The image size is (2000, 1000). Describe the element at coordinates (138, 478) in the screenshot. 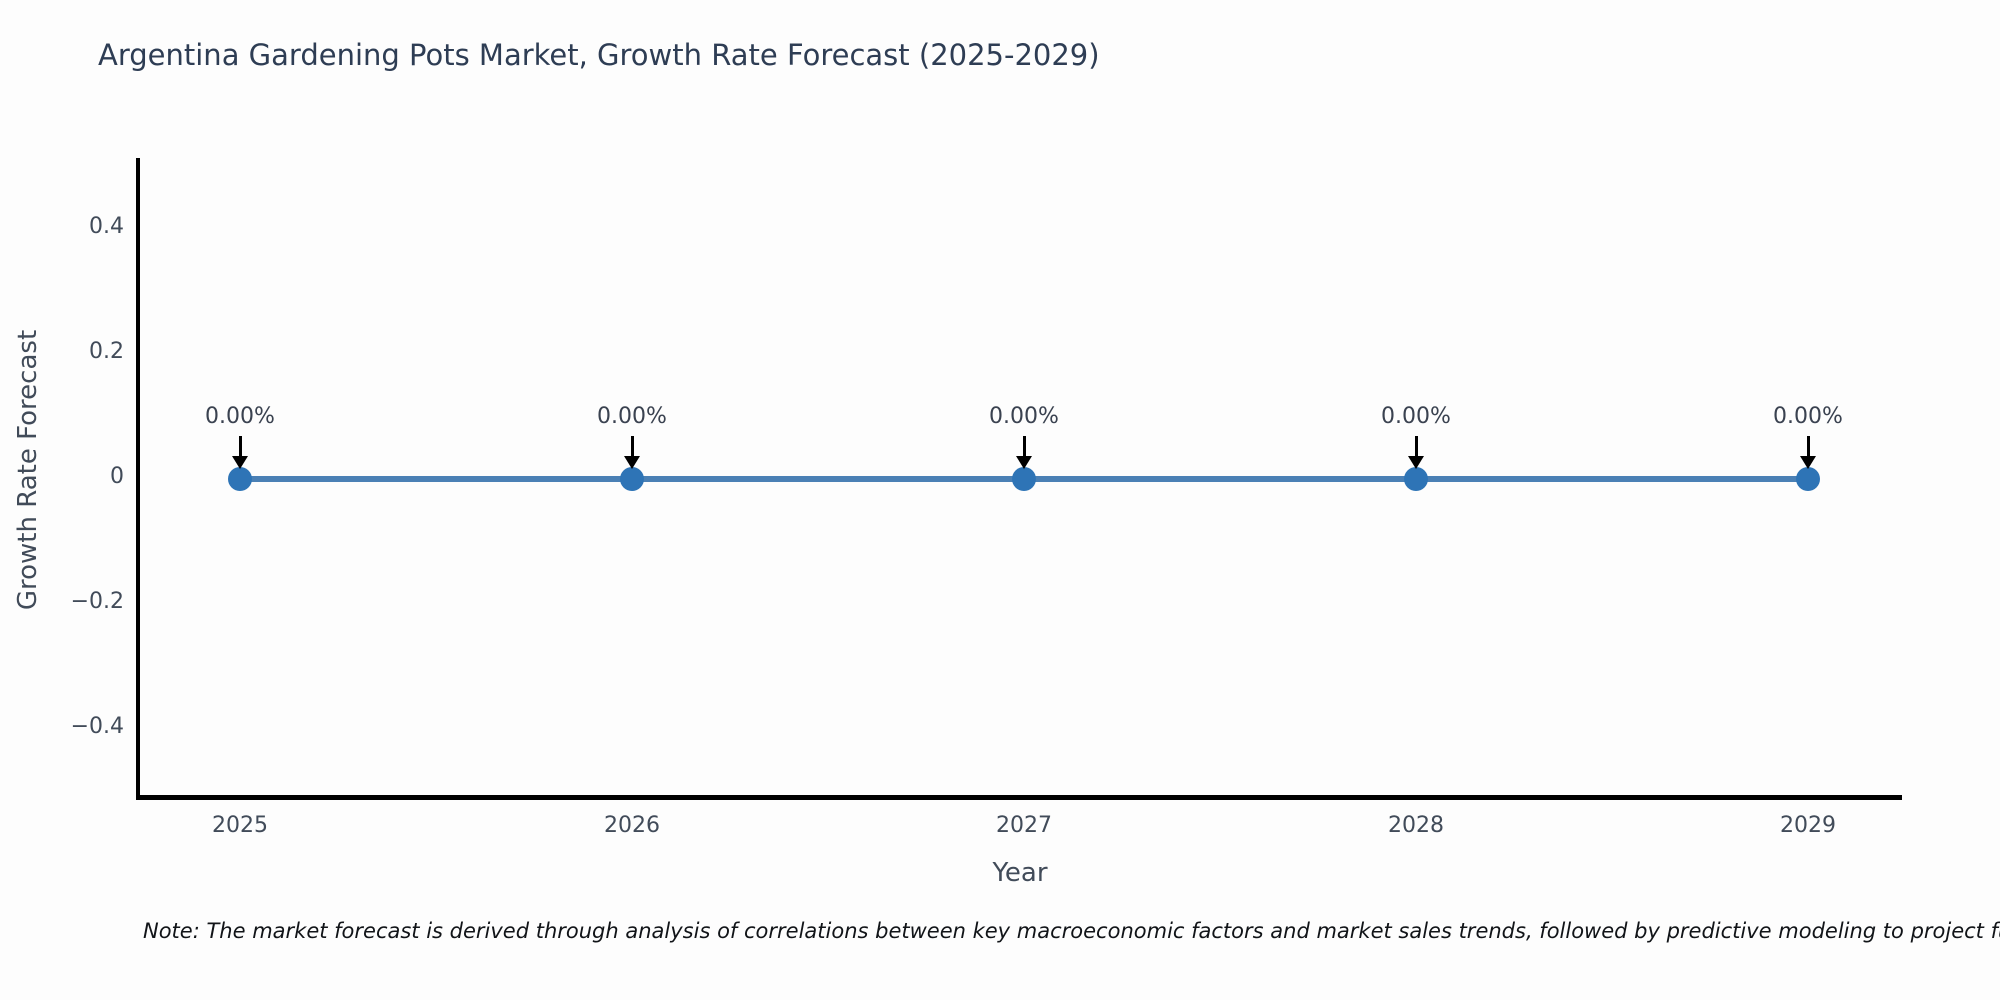

I see `y-axis-spine` at that location.